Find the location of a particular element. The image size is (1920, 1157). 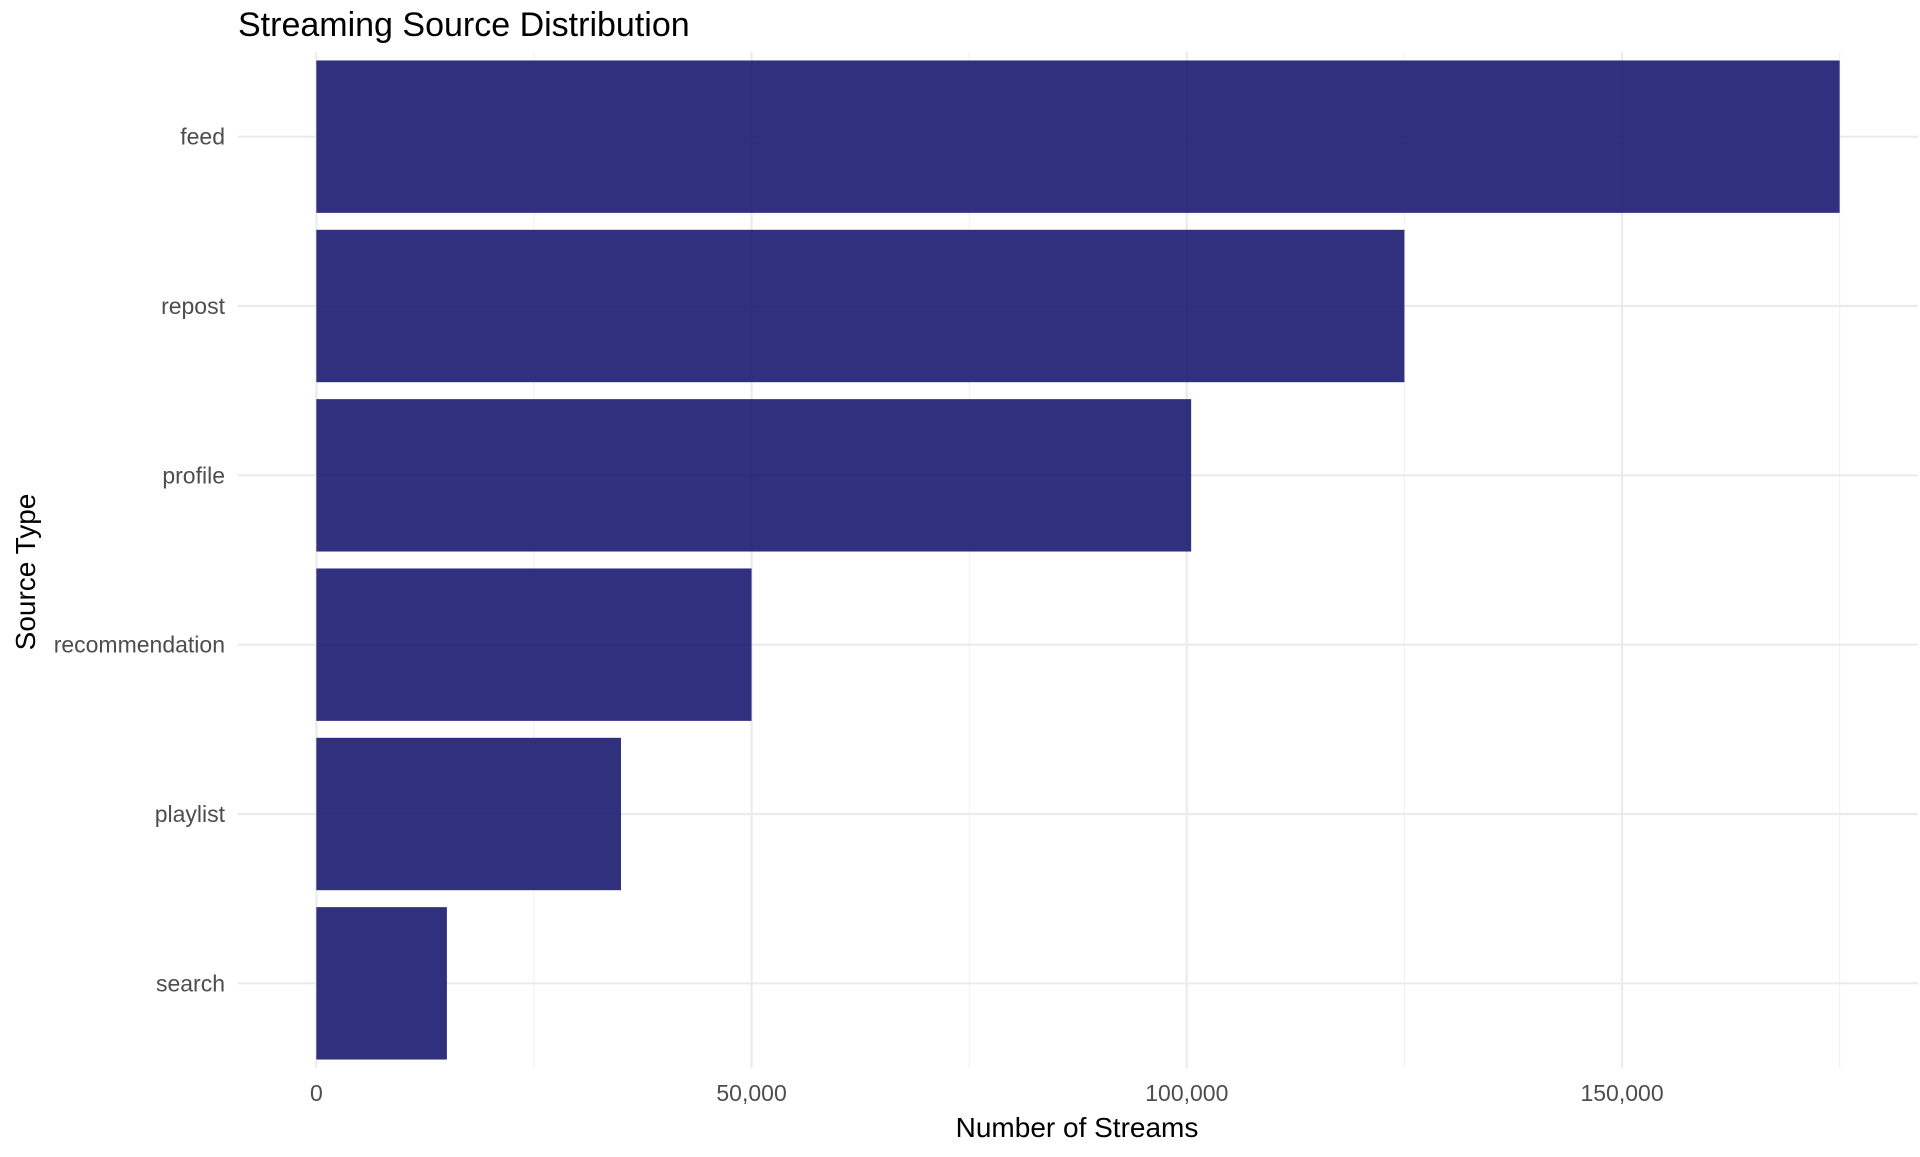

bar-repost is located at coordinates (860, 306).